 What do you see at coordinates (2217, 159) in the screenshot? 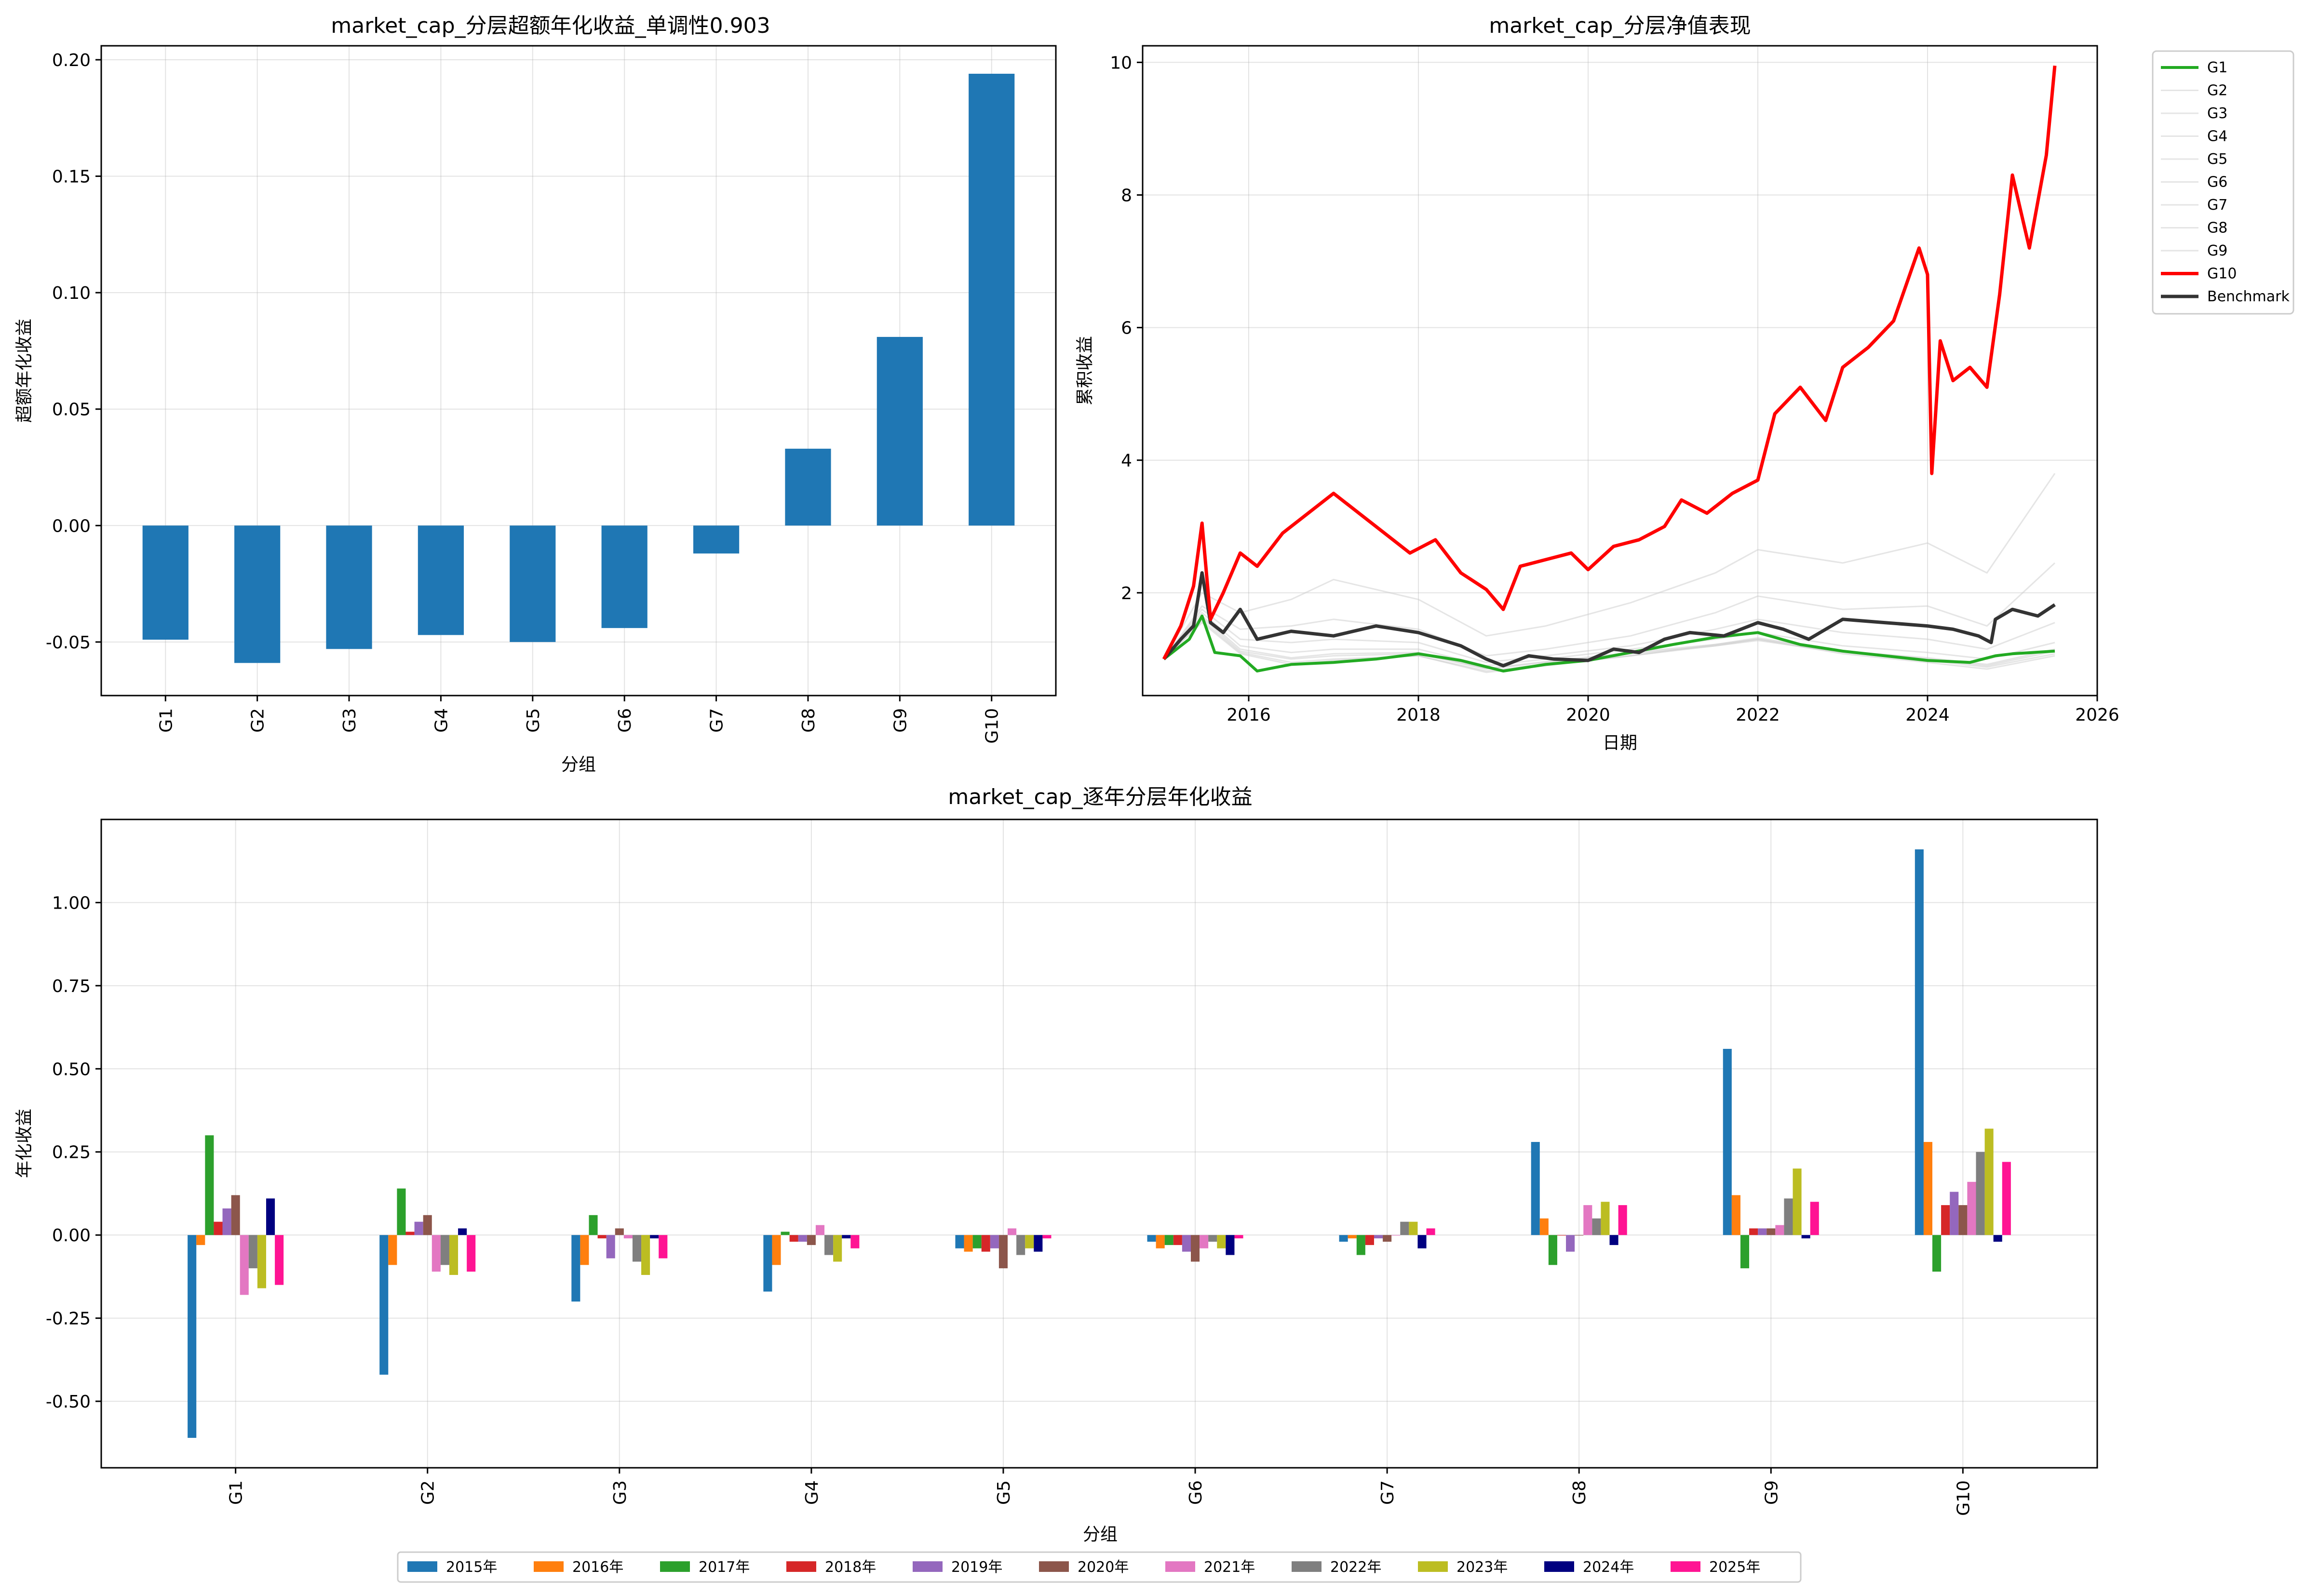
I see `nav-legend-label-g5: G5` at bounding box center [2217, 159].